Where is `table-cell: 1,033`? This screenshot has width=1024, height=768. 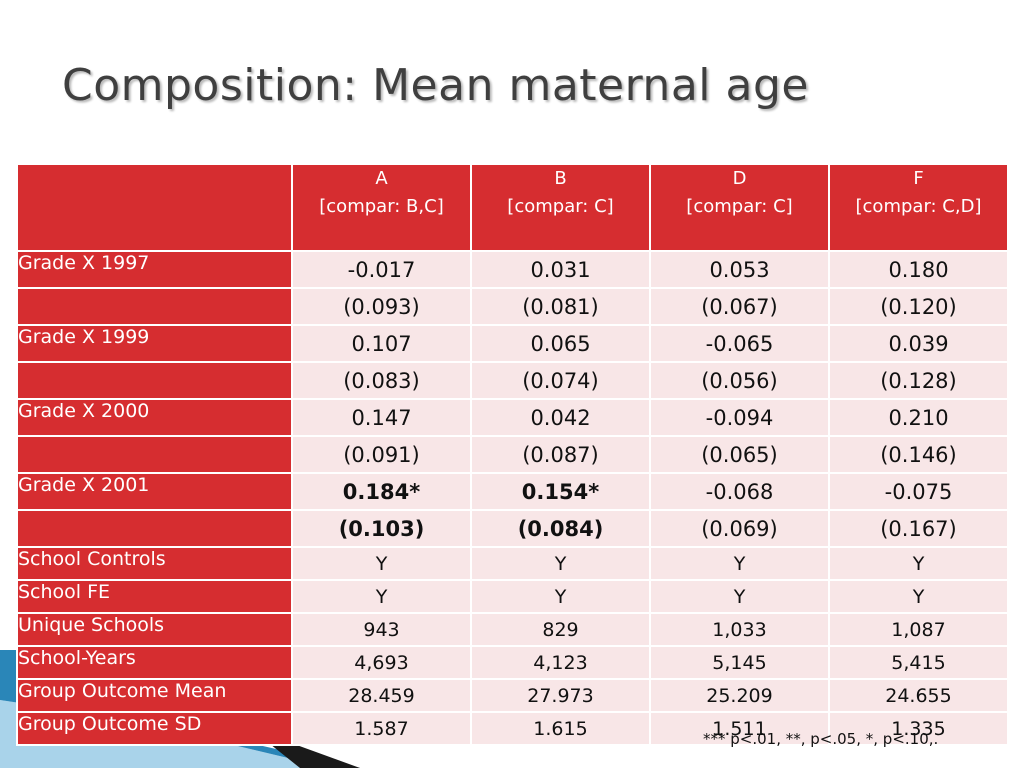 table-cell: 1,033 is located at coordinates (739, 629).